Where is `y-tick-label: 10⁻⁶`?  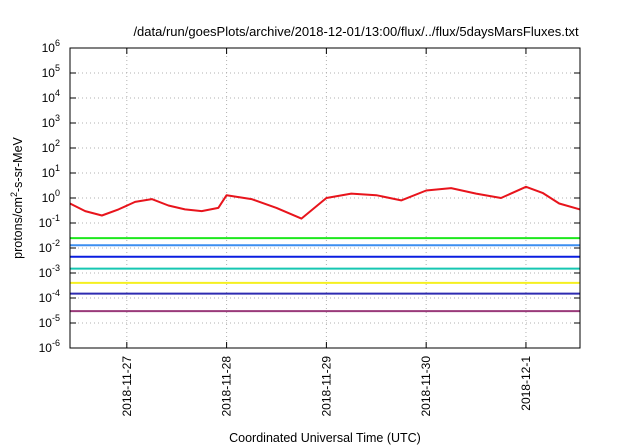 y-tick-label: 10⁻⁶ is located at coordinates (49, 346).